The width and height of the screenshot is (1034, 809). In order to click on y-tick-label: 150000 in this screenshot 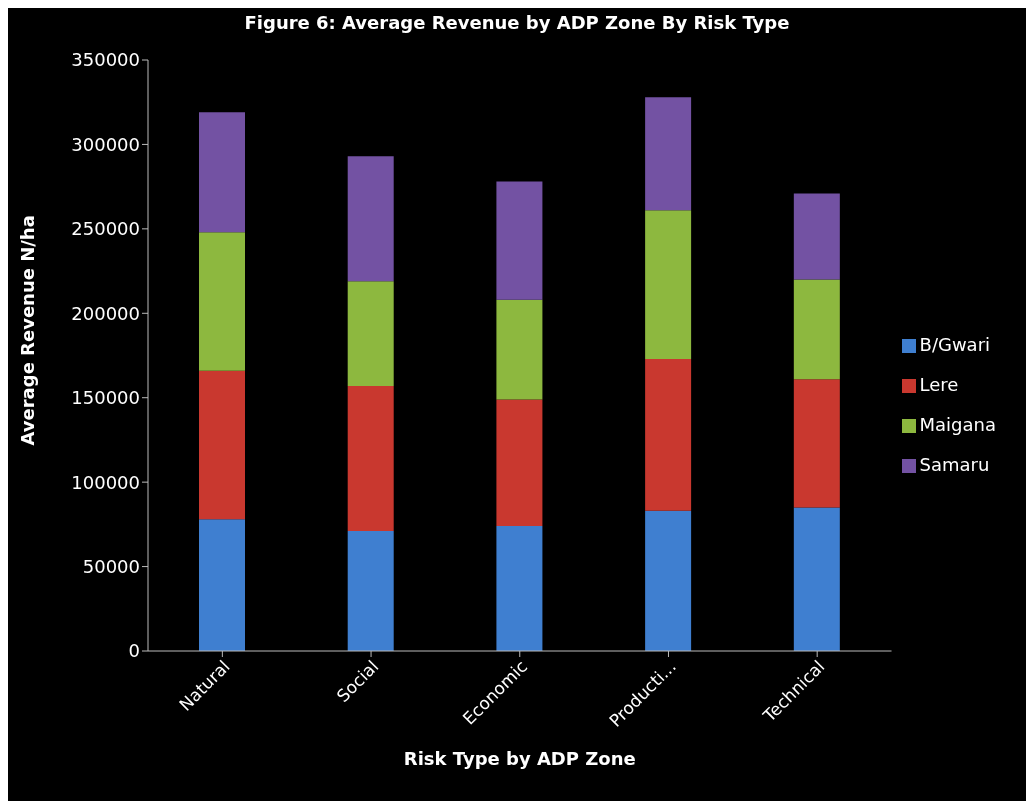, I will do `click(105, 398)`.